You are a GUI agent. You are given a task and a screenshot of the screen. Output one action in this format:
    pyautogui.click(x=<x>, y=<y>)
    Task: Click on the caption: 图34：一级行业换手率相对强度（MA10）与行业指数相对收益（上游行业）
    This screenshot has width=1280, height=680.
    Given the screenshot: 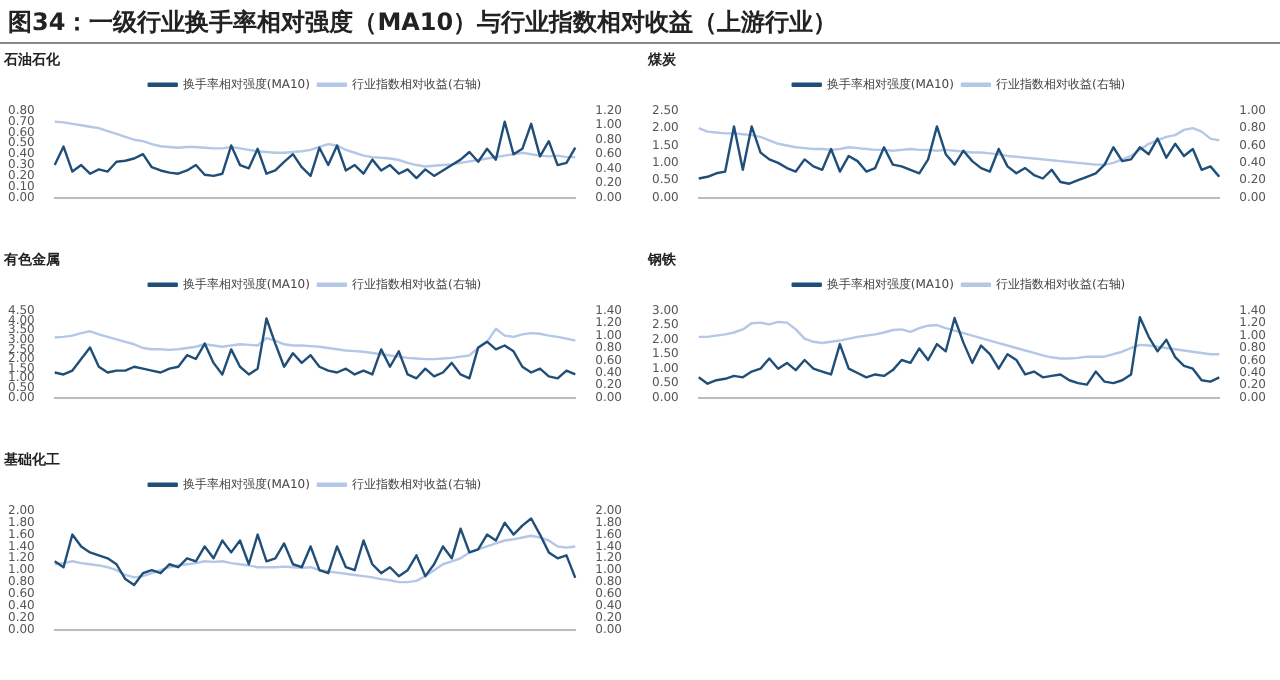 What is the action you would take?
    pyautogui.click(x=423, y=23)
    